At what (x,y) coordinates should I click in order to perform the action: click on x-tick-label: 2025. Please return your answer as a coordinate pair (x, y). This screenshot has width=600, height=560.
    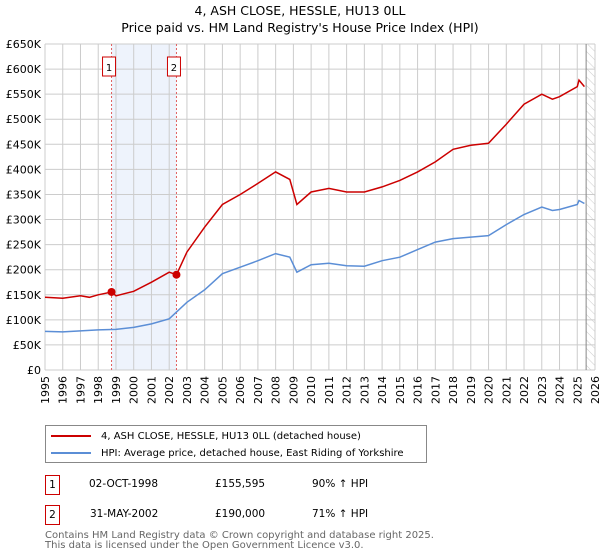
    Looking at the image, I should click on (577, 390).